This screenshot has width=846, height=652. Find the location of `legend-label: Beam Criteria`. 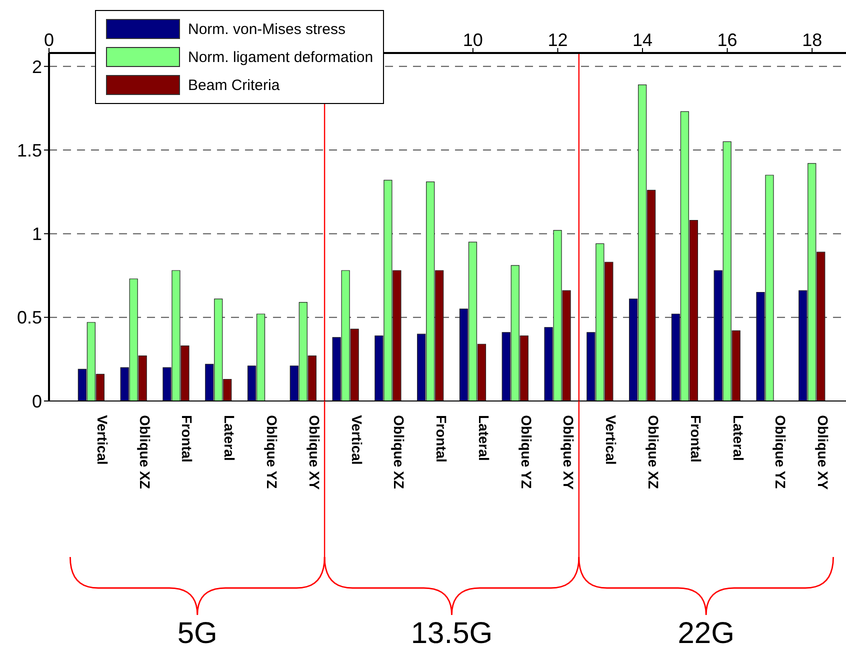

legend-label: Beam Criteria is located at coordinates (234, 85).